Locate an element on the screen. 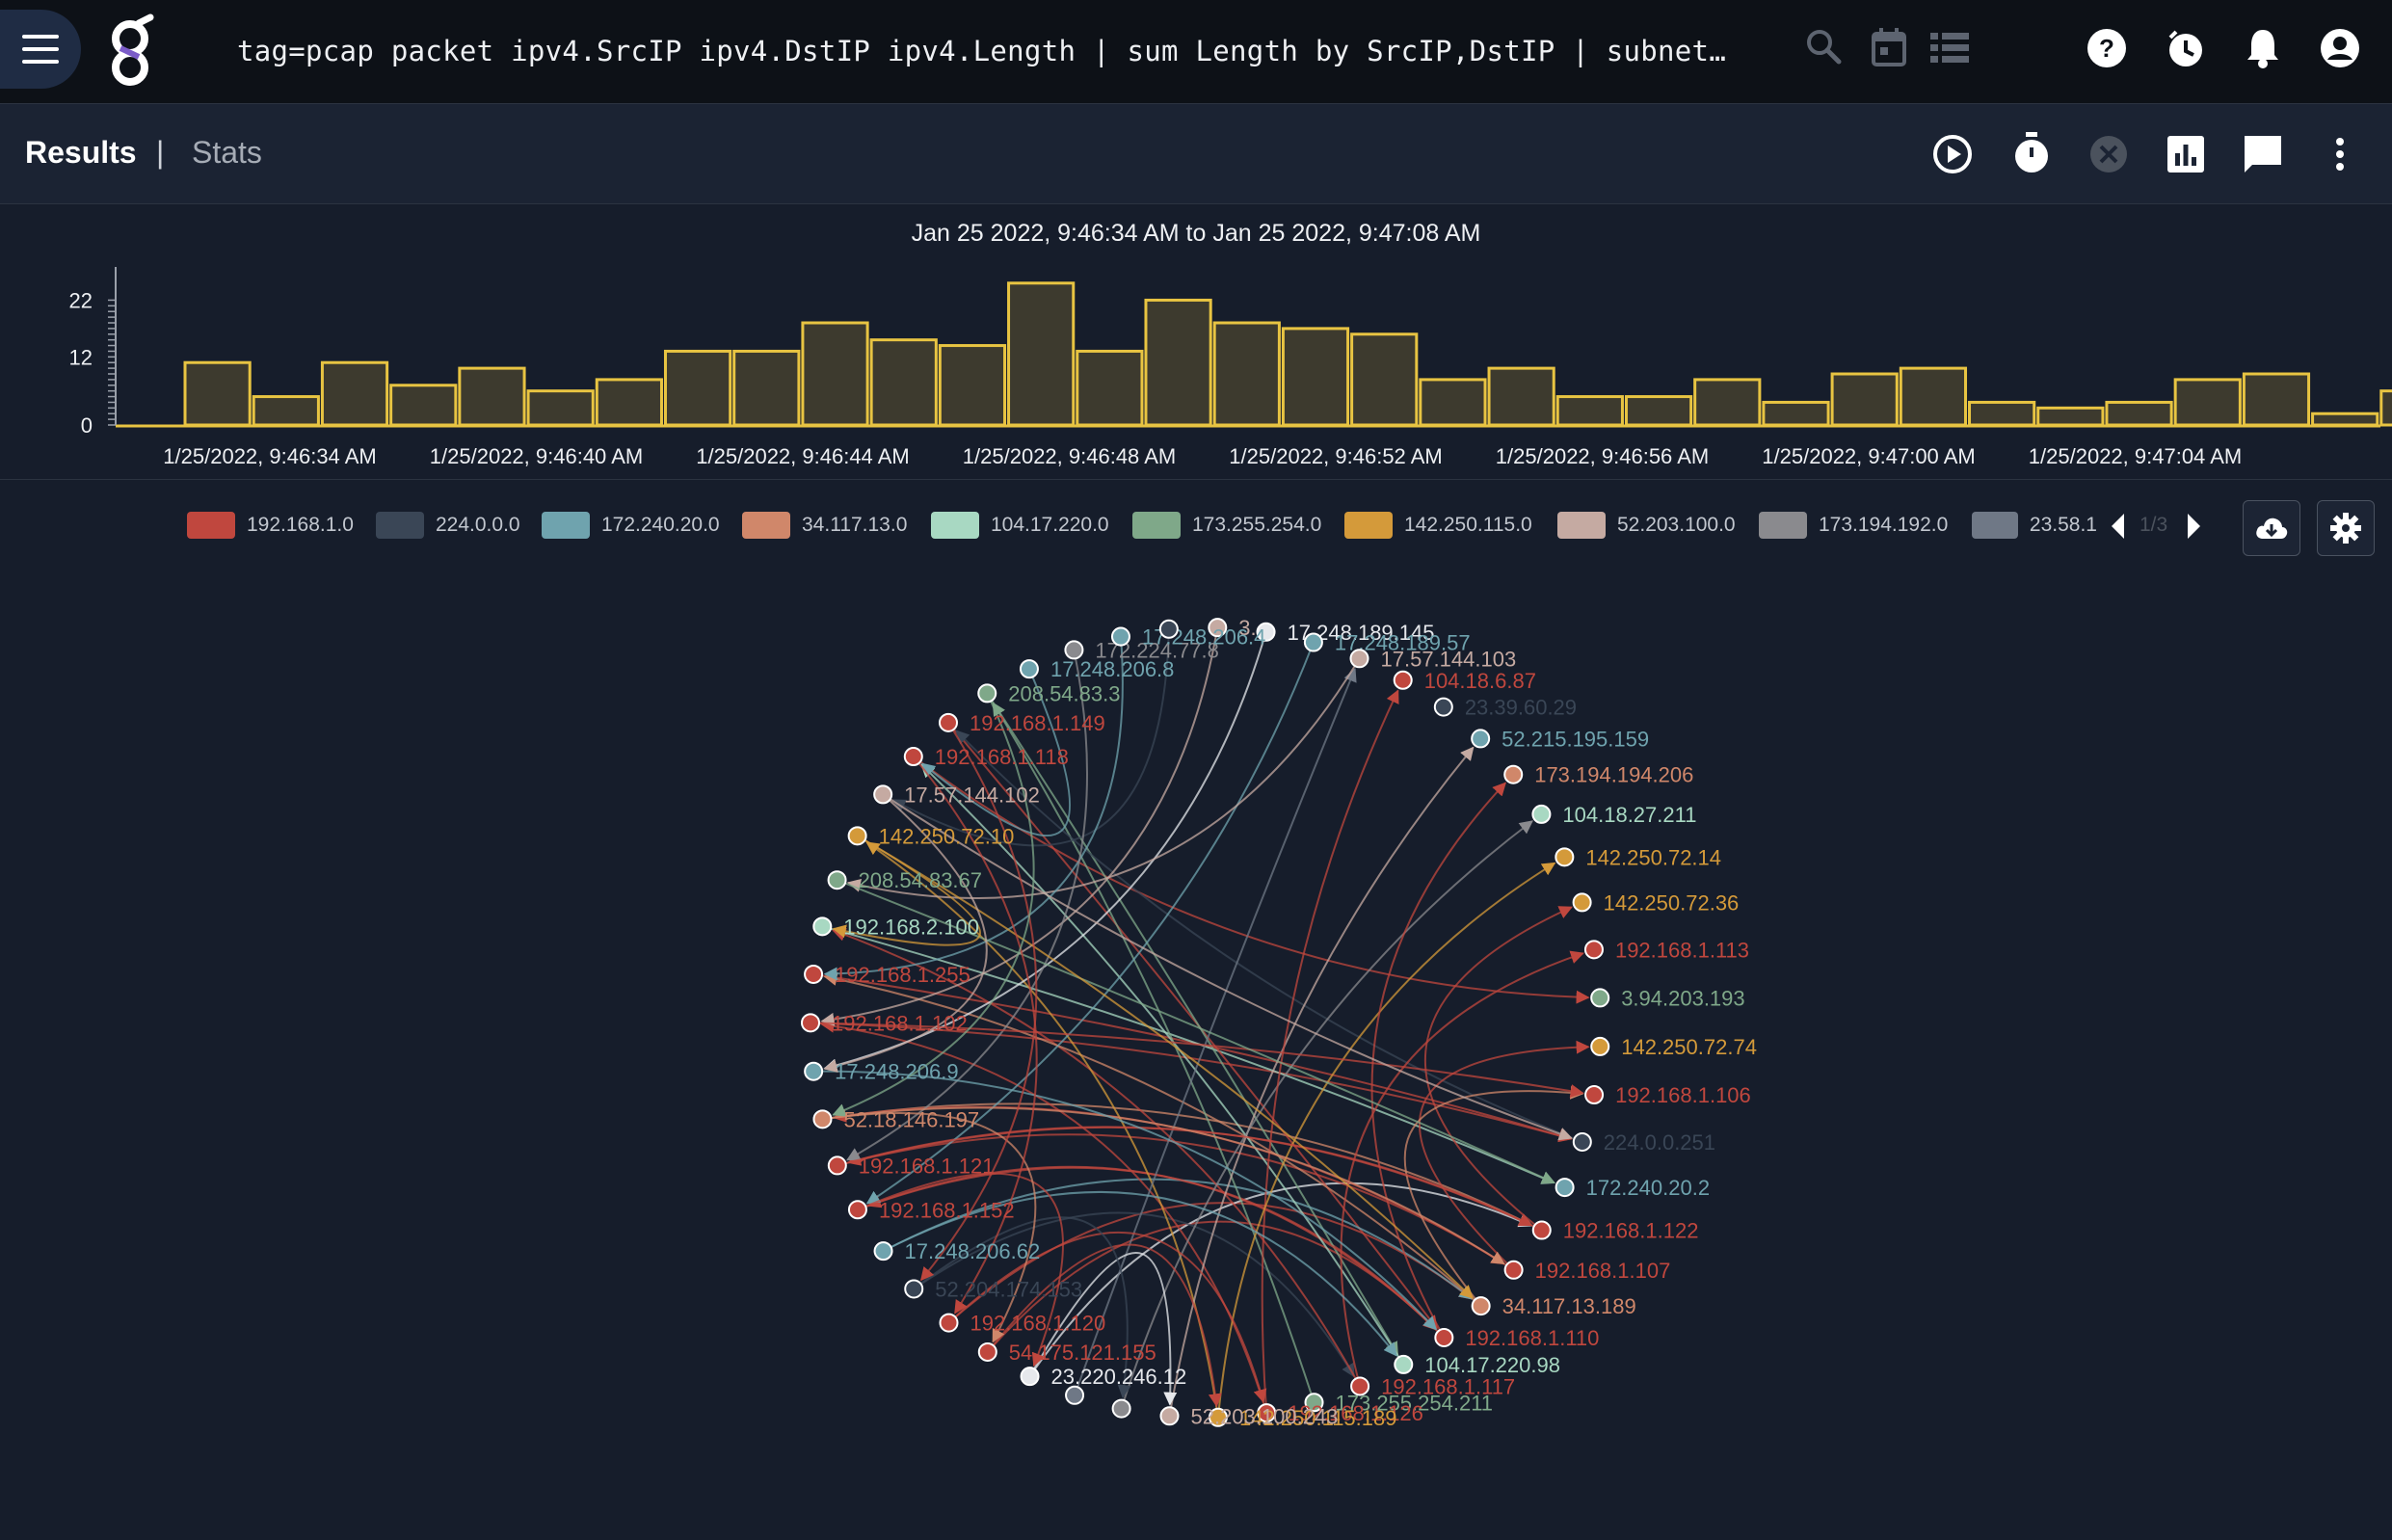 Image resolution: width=2392 pixels, height=1540 pixels. chord-node: 224.0.0.251 is located at coordinates (1643, 1142).